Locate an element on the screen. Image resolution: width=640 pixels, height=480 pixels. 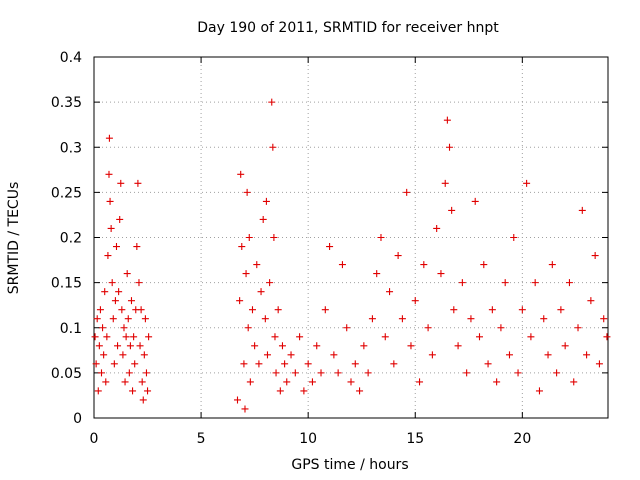
y-tick-label: 0.2 is located at coordinates (71, 239).